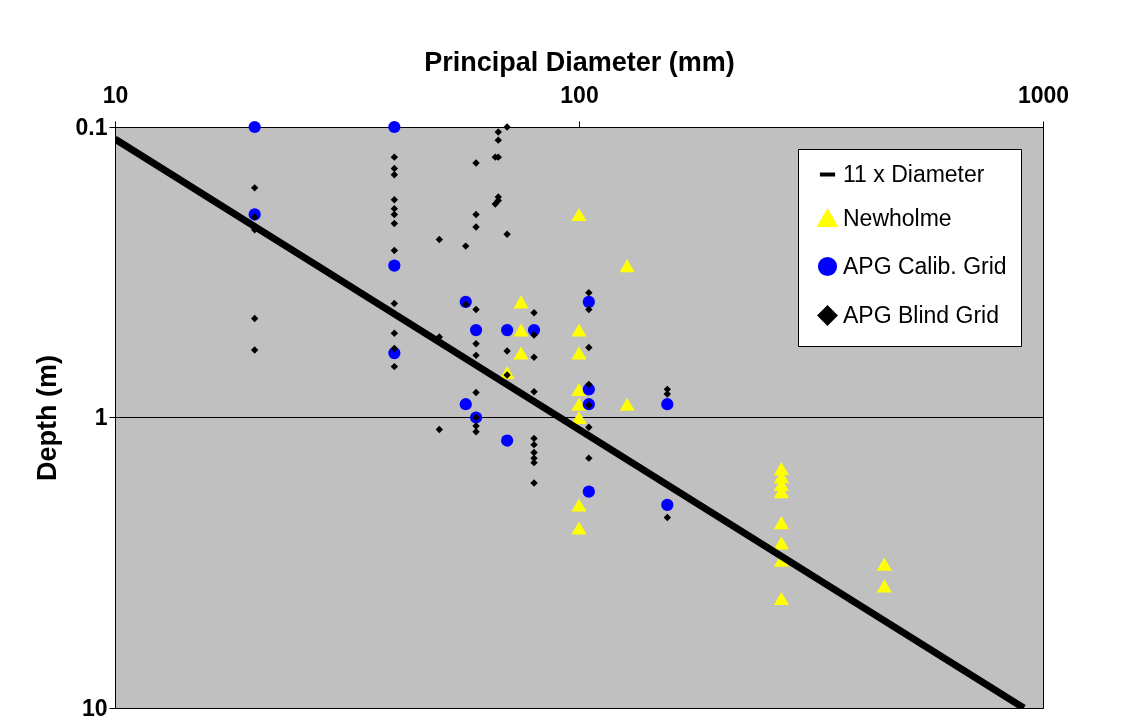  What do you see at coordinates (925, 265) in the screenshot?
I see `legend-label: APG Calib. Grid` at bounding box center [925, 265].